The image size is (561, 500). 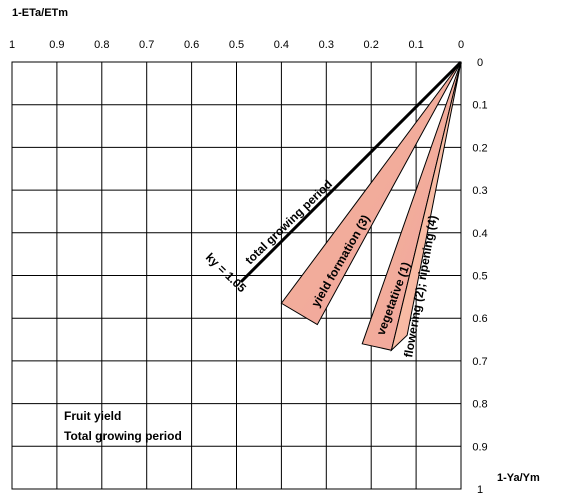 I want to click on y-tick-label: 0.9, so click(x=479, y=447).